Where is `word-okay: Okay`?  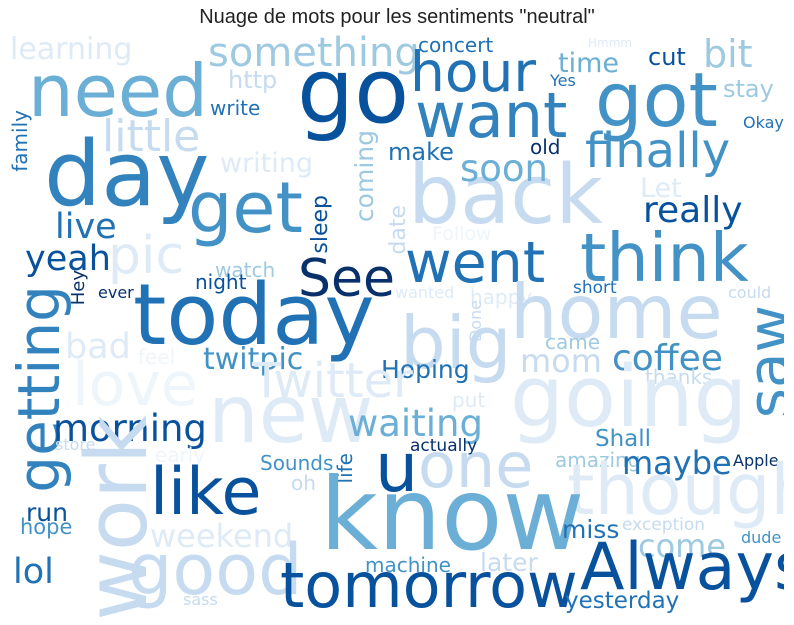
word-okay: Okay is located at coordinates (763, 122).